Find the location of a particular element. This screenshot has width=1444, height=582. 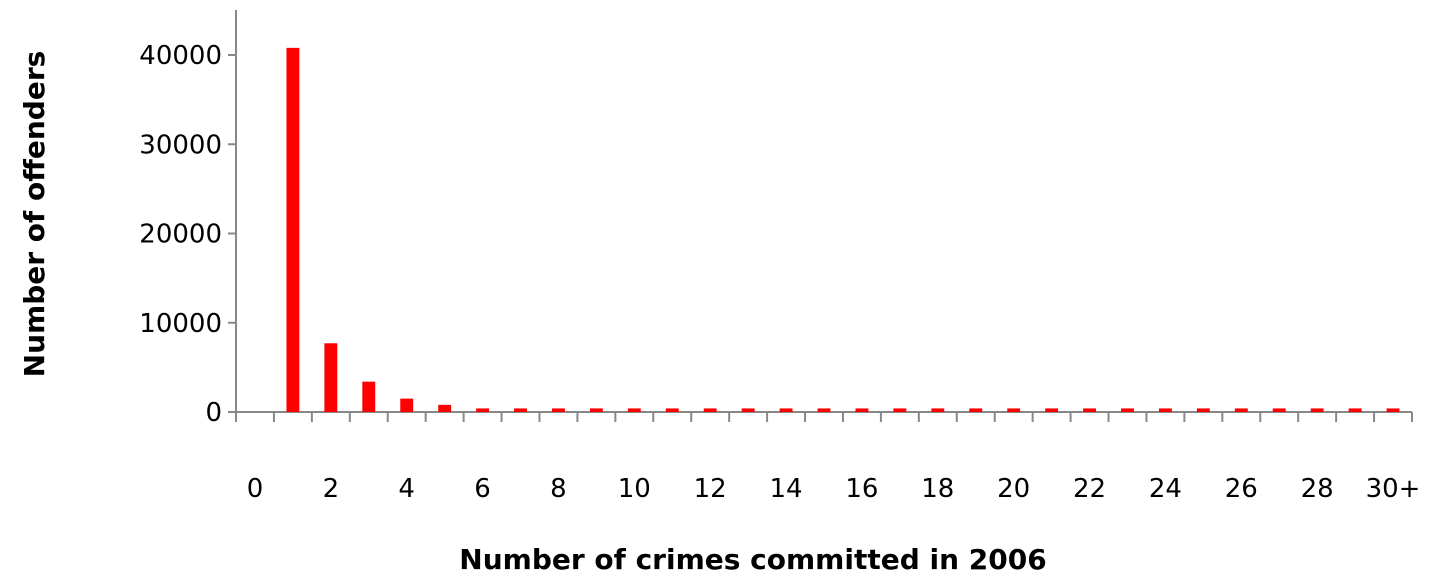

x-tick-label: 28 is located at coordinates (1317, 489).